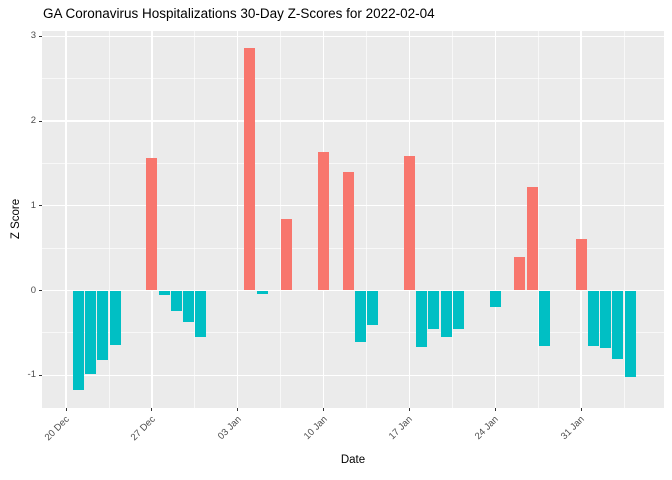 The height and width of the screenshot is (480, 672). What do you see at coordinates (572, 428) in the screenshot?
I see `x-tick-label: 31 Jan` at bounding box center [572, 428].